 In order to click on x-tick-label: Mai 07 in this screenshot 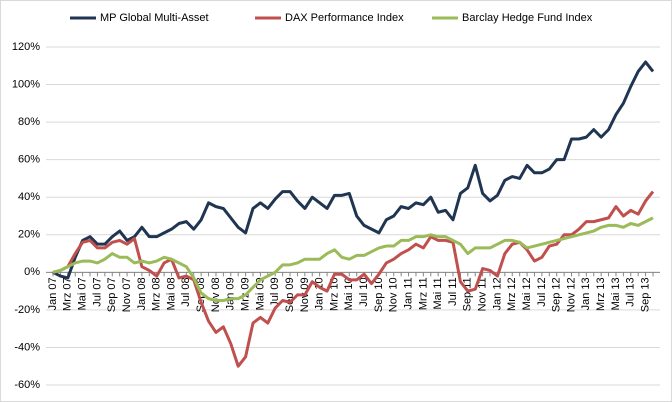, I will do `click(83, 293)`.